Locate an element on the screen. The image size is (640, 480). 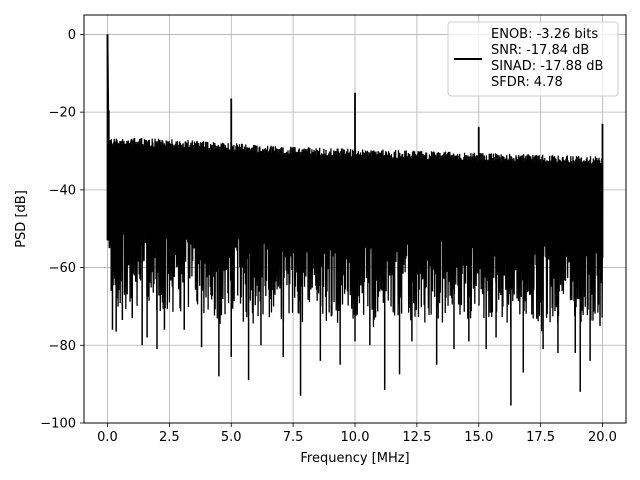
legend-box is located at coordinates (533, 59).